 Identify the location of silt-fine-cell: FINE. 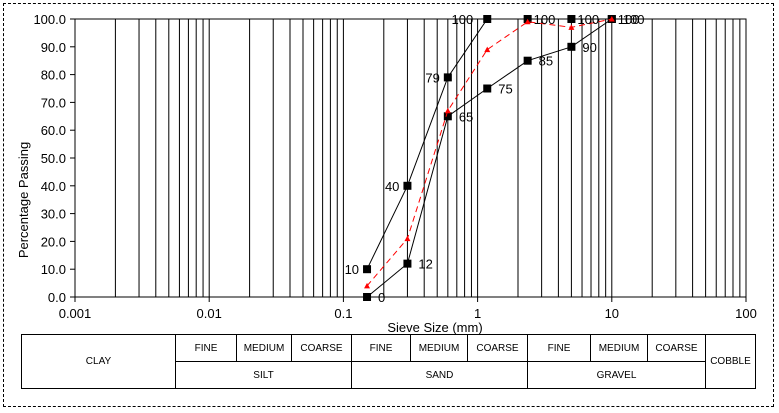
(206, 348).